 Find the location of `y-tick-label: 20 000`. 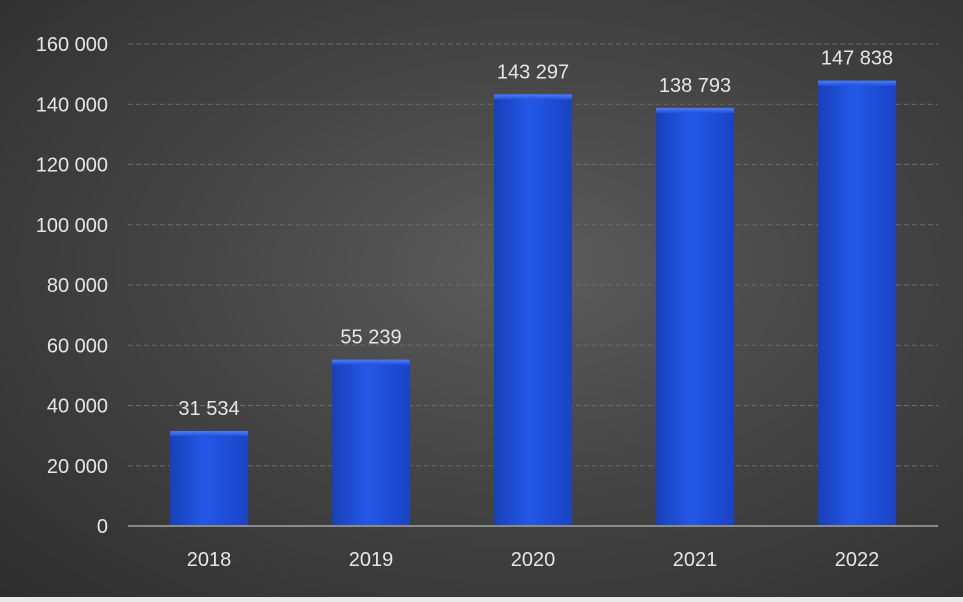

y-tick-label: 20 000 is located at coordinates (77, 467).